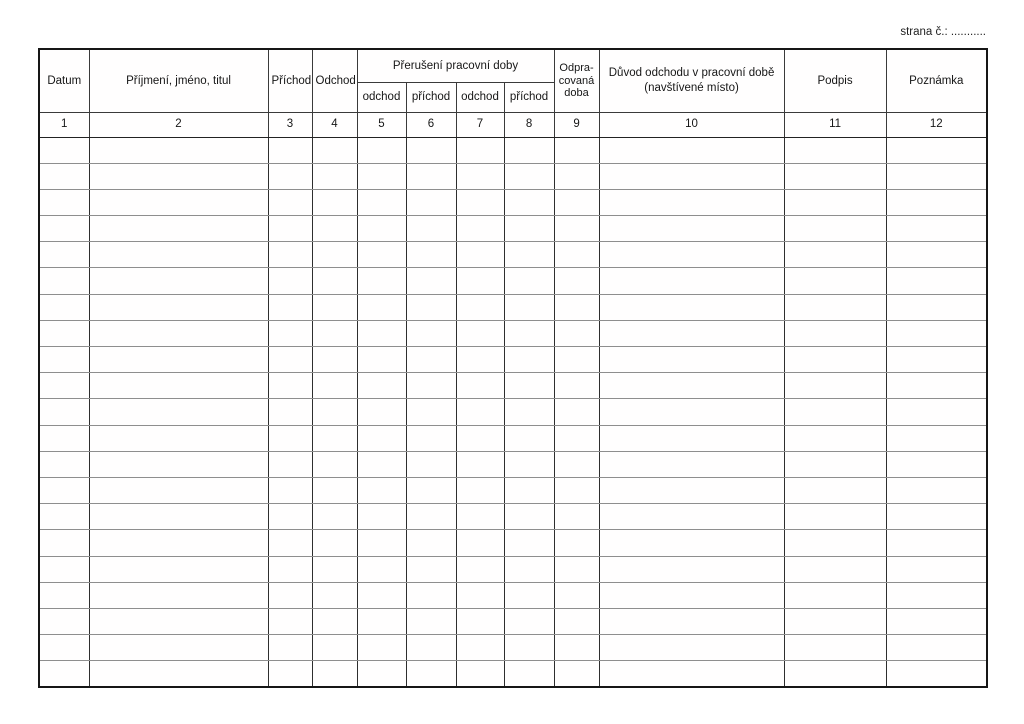  Describe the element at coordinates (936, 124) in the screenshot. I see `col-number: 12` at that location.